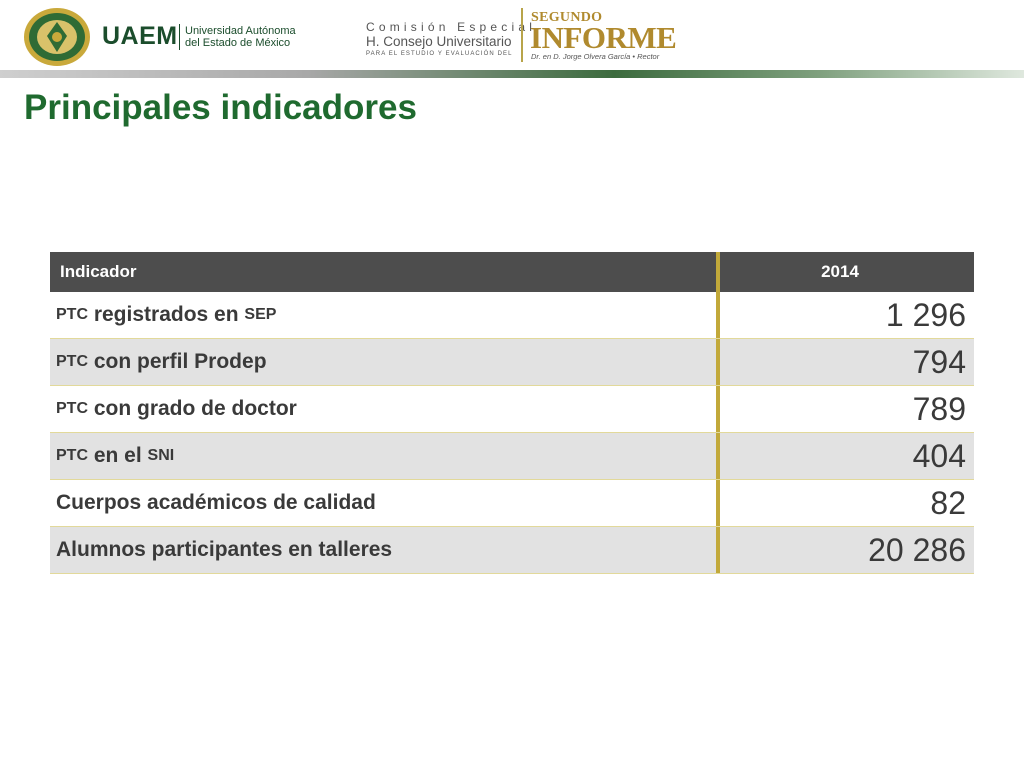 The height and width of the screenshot is (768, 1024). Describe the element at coordinates (917, 549) in the screenshot. I see `value-cell: 20 286` at that location.